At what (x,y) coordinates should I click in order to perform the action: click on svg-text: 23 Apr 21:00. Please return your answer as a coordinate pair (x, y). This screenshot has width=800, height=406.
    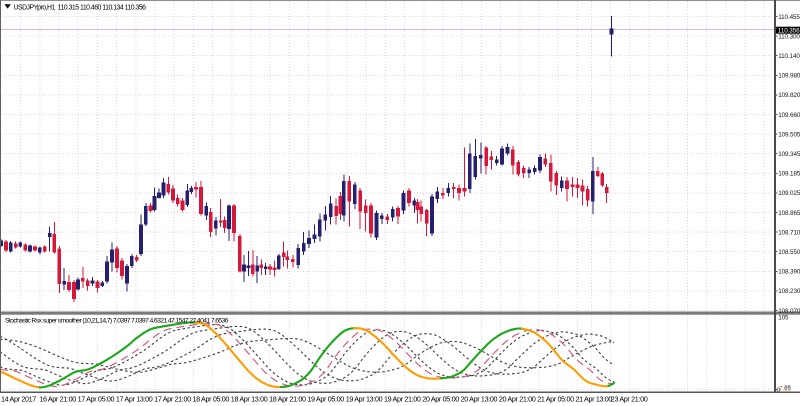
    Looking at the image, I should click on (629, 399).